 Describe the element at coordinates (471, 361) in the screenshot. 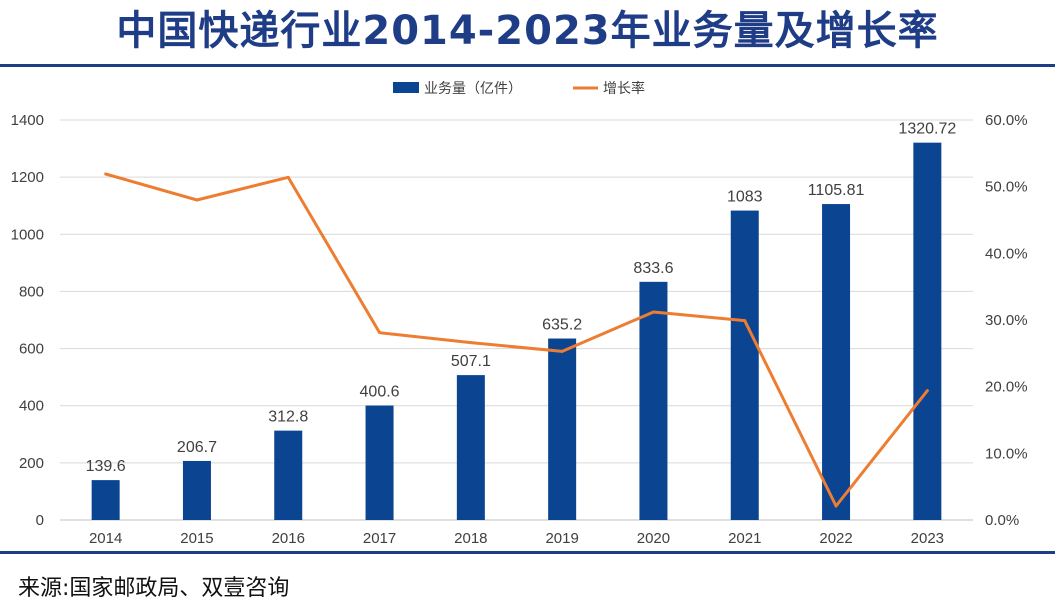

I see `bar-value-label: 507.1` at that location.